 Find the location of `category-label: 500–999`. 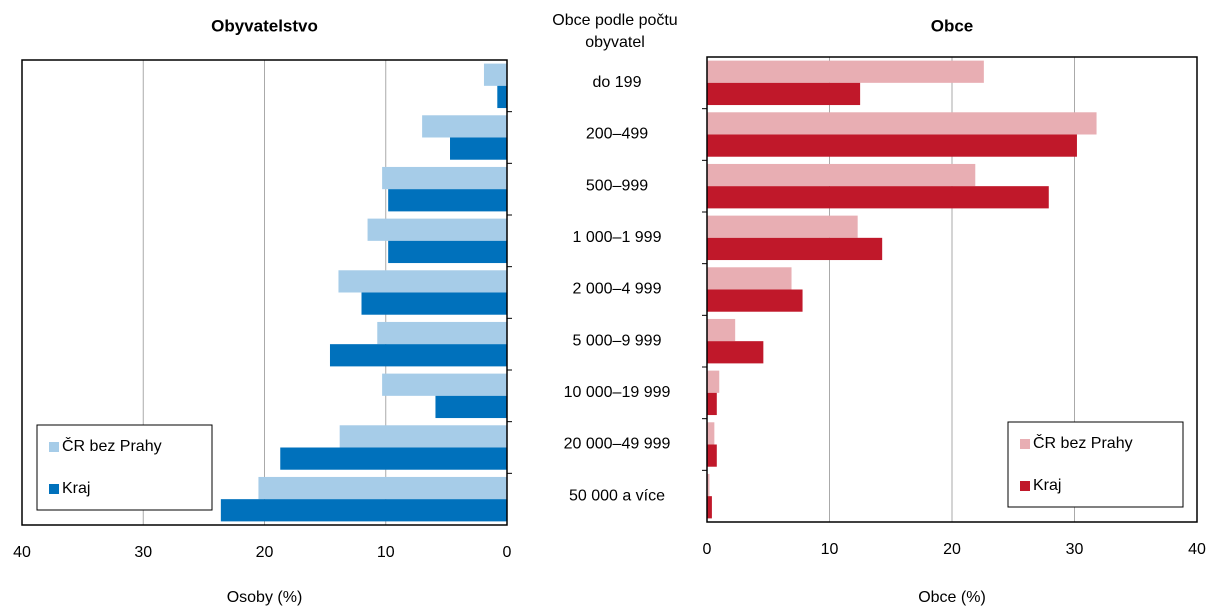

category-label: 500–999 is located at coordinates (617, 185).